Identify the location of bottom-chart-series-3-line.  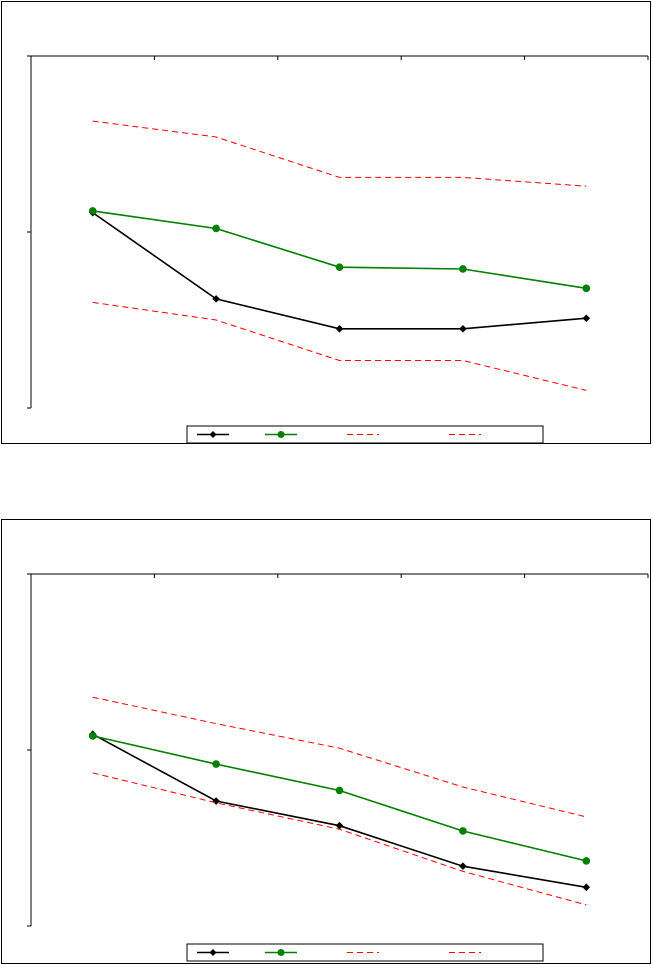
(339, 757).